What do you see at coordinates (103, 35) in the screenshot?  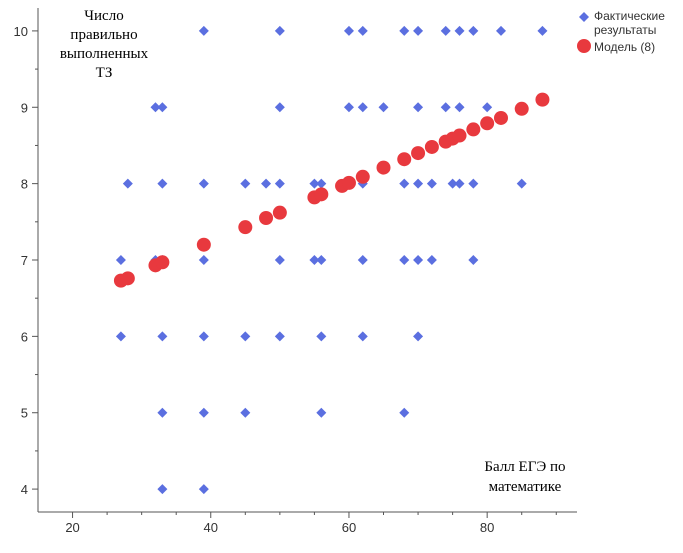 I see `y-axis-title-line-2: правильно` at bounding box center [103, 35].